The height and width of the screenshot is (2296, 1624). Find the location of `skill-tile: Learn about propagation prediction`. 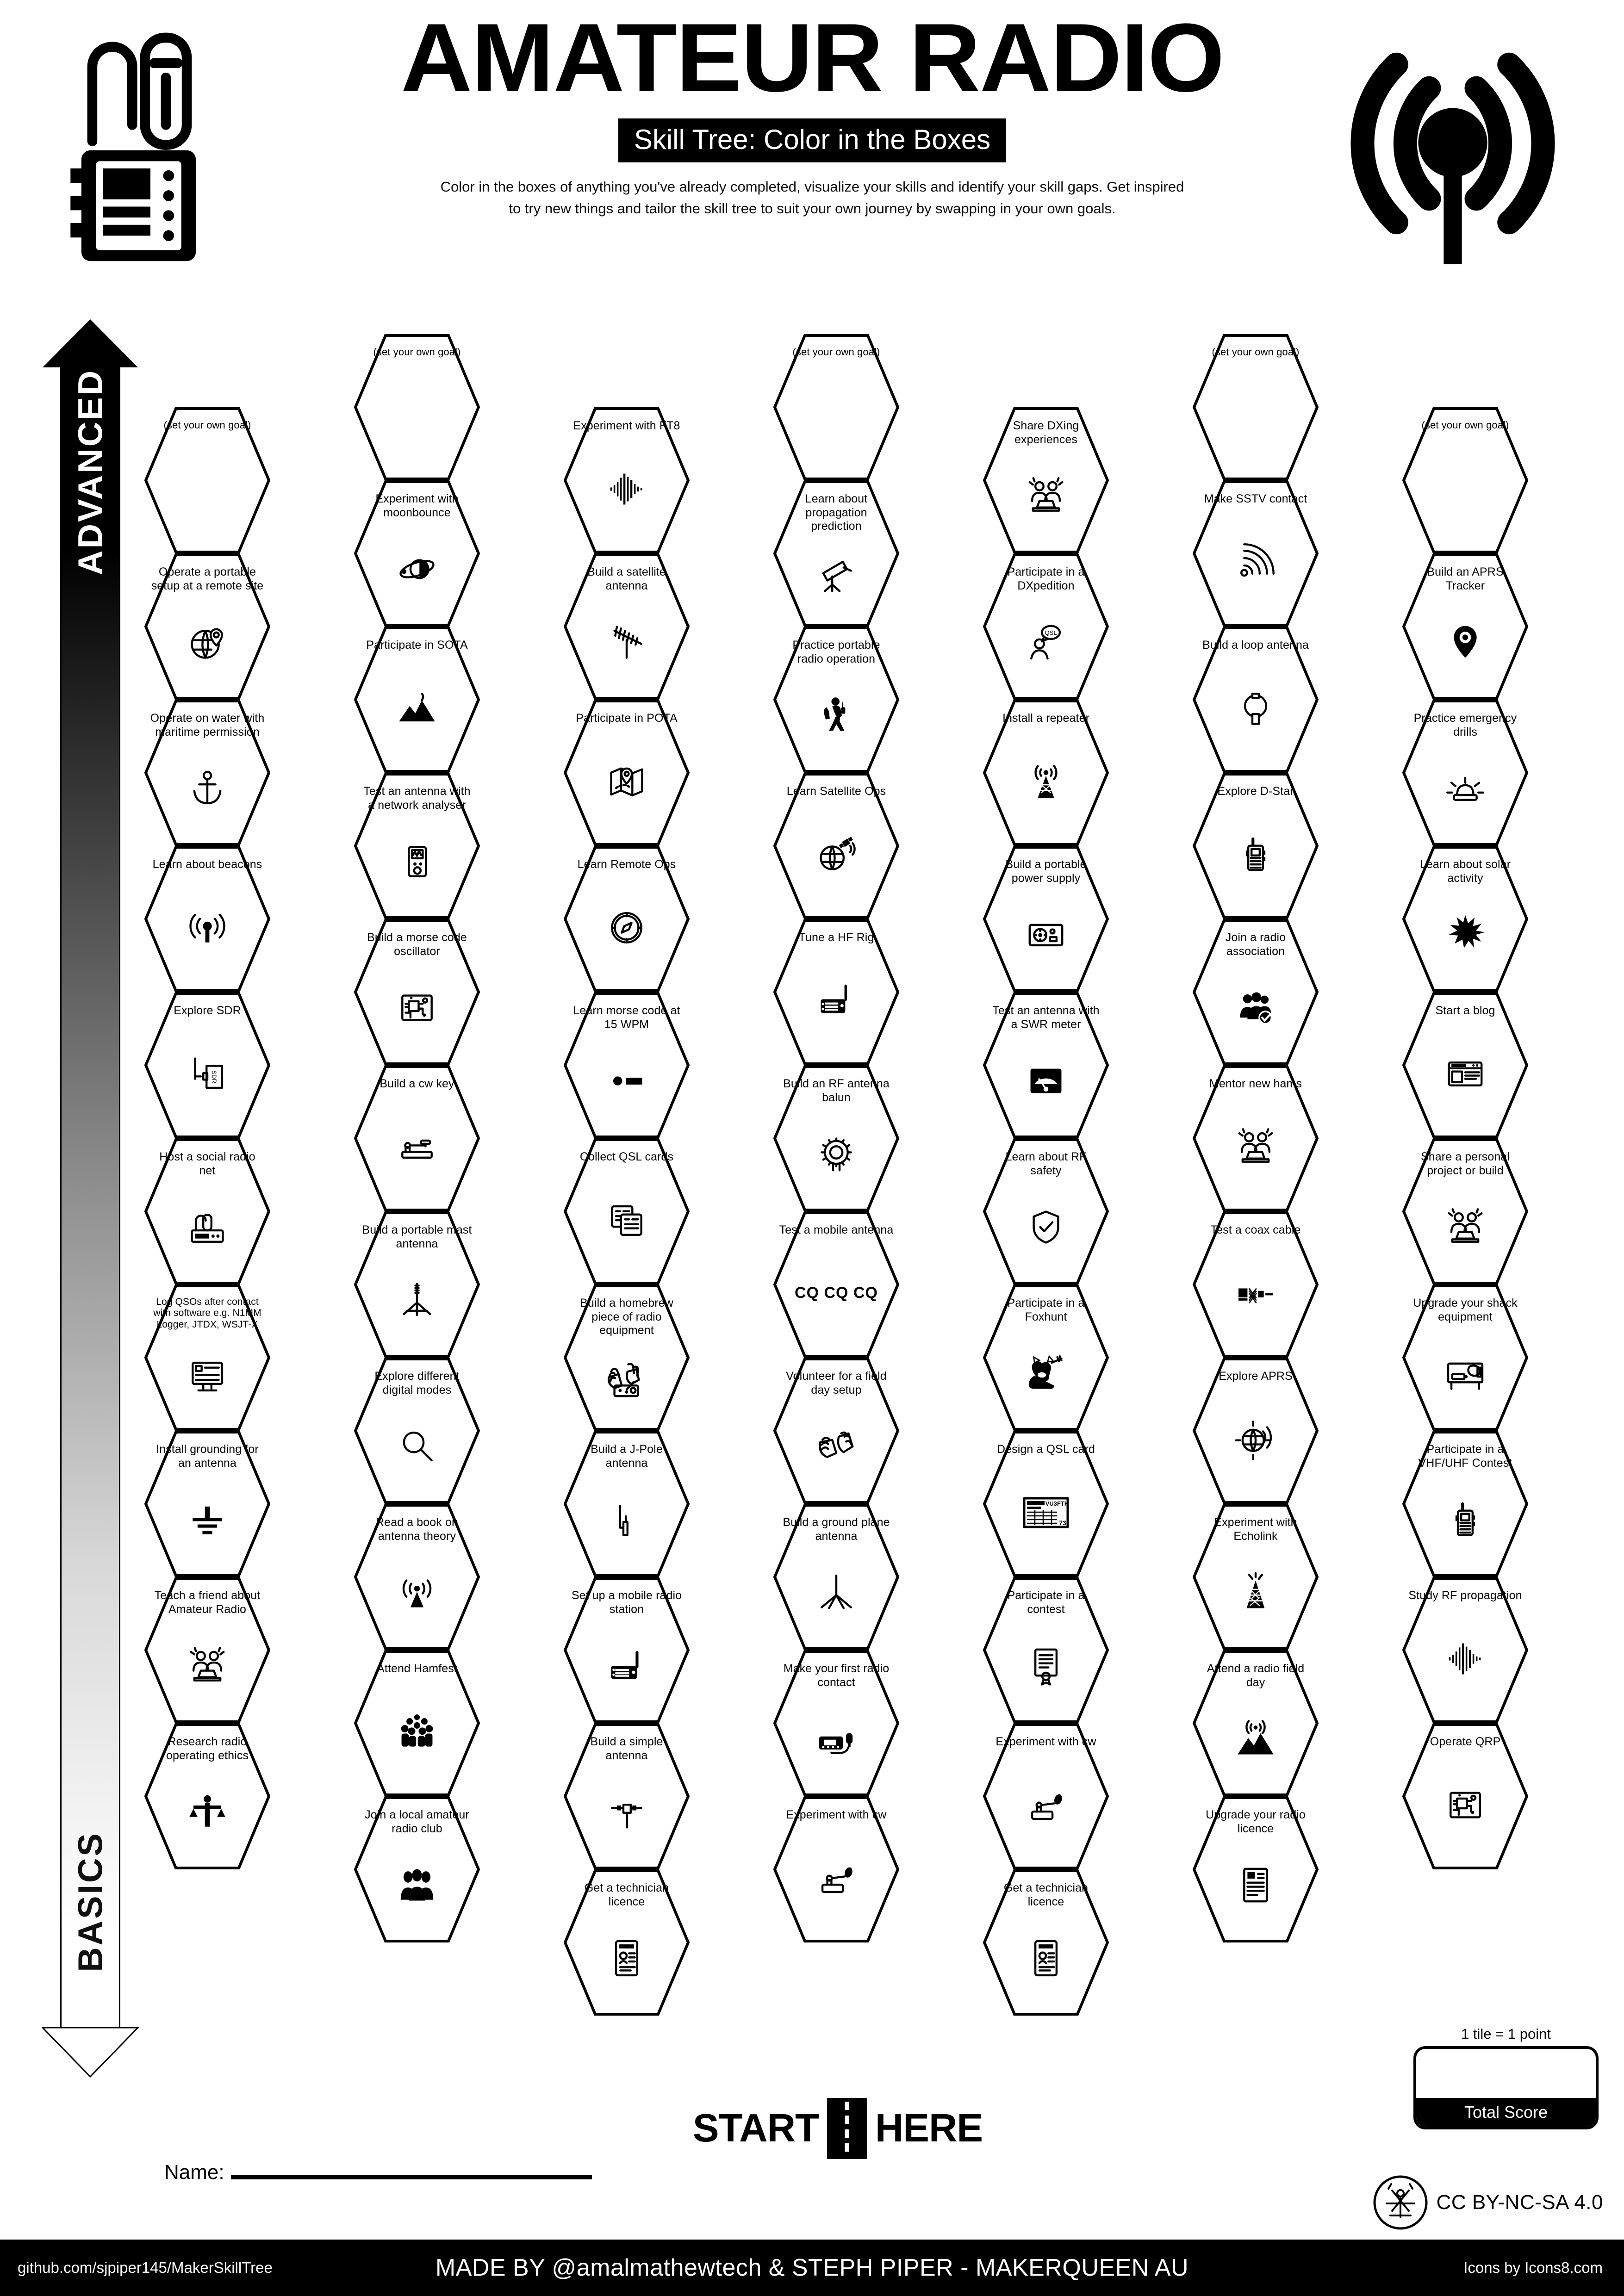

skill-tile: Learn about propagation prediction is located at coordinates (836, 554).